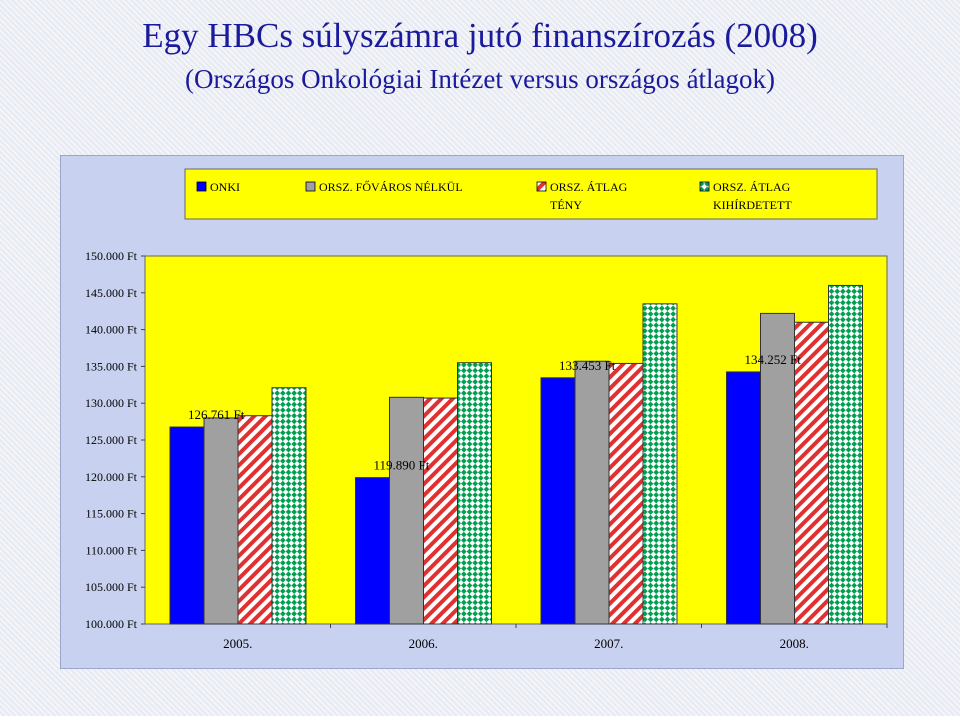 The image size is (960, 716). What do you see at coordinates (566, 205) in the screenshot?
I see `legend-label-line2: TÉNY` at bounding box center [566, 205].